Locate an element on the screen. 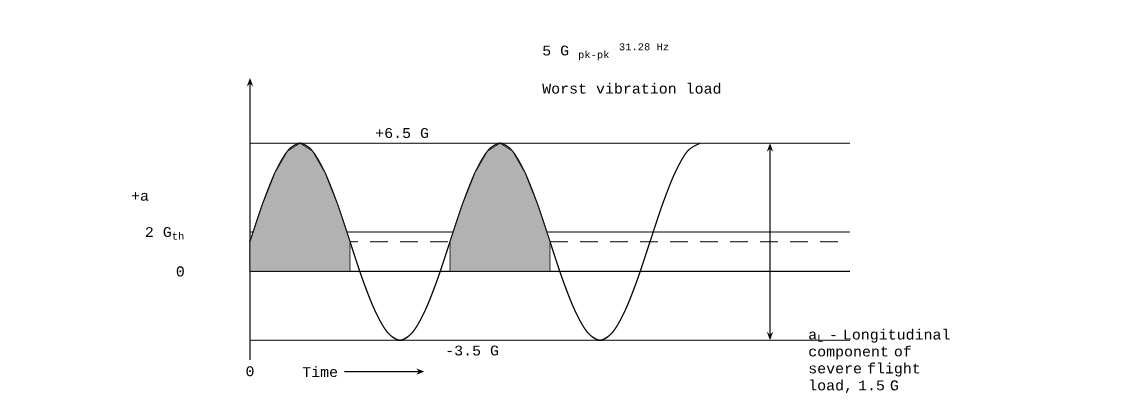  ref-line-label: +6.5 G is located at coordinates (402, 133).